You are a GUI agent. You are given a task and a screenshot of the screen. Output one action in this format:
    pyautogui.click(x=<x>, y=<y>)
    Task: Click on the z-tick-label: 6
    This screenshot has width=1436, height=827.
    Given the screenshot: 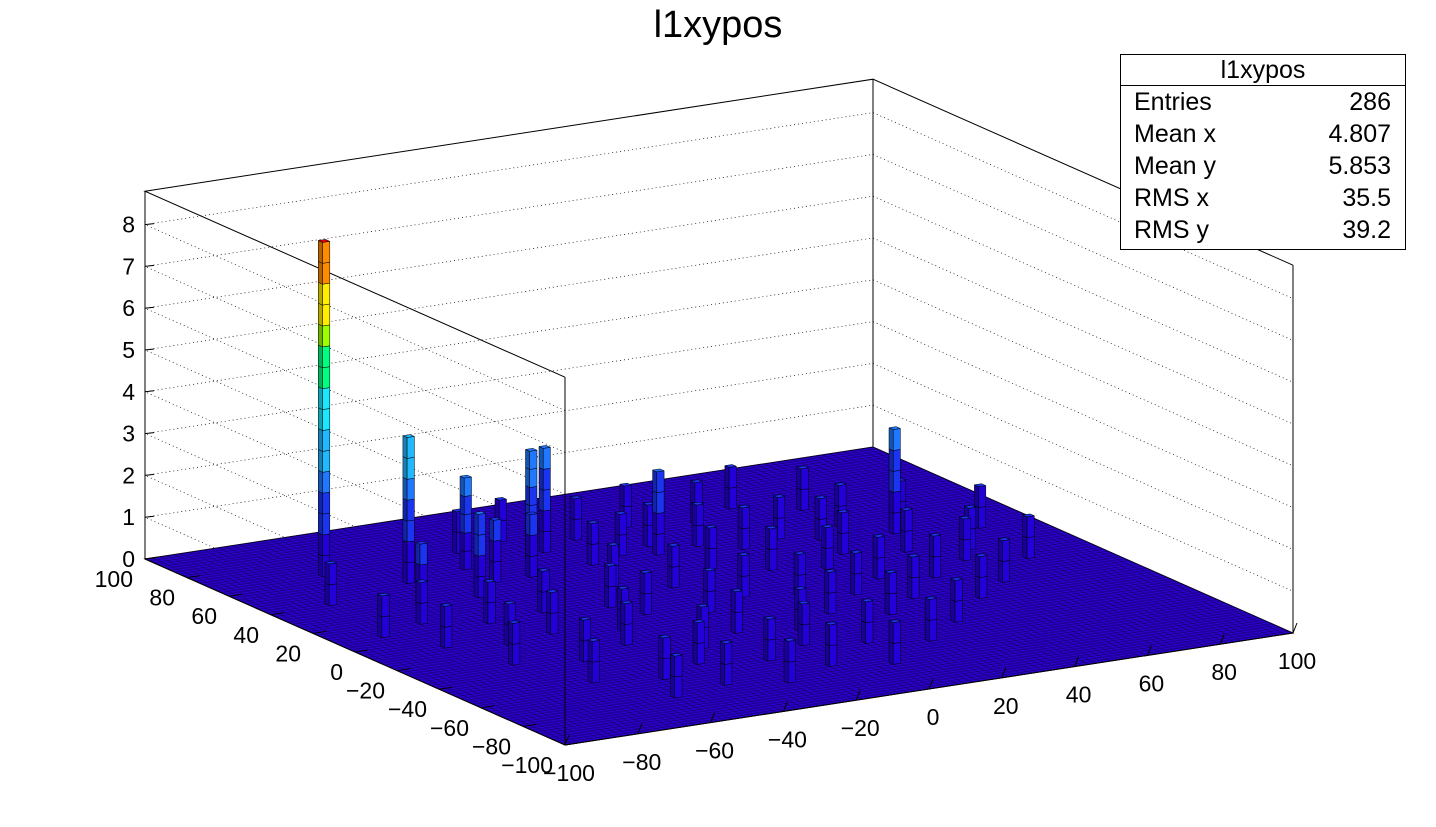 What is the action you would take?
    pyautogui.click(x=128, y=308)
    